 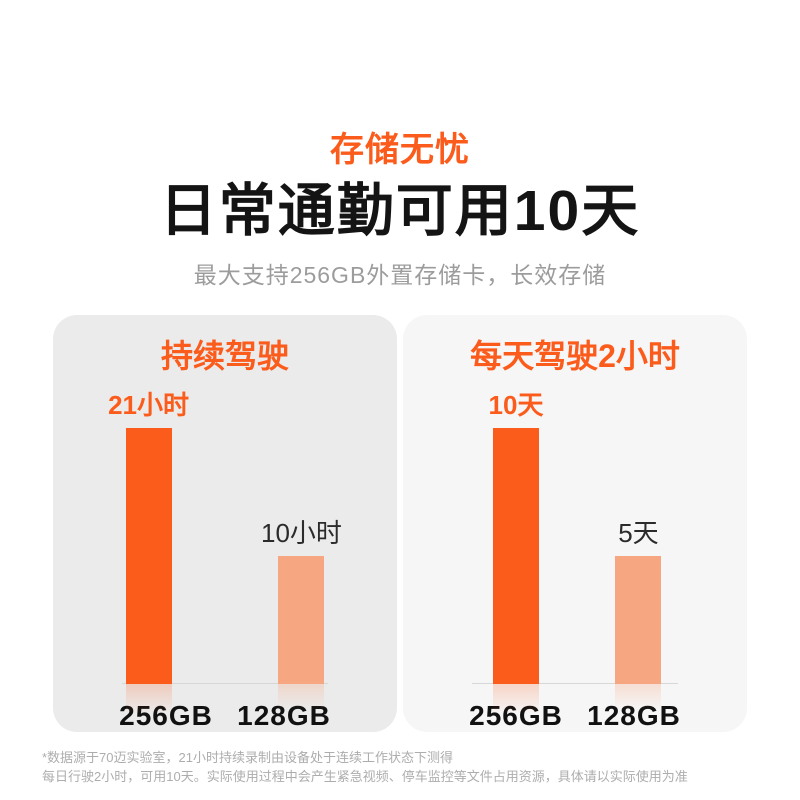 I want to click on bar-group-128gb: 10小时, so click(x=301, y=614).